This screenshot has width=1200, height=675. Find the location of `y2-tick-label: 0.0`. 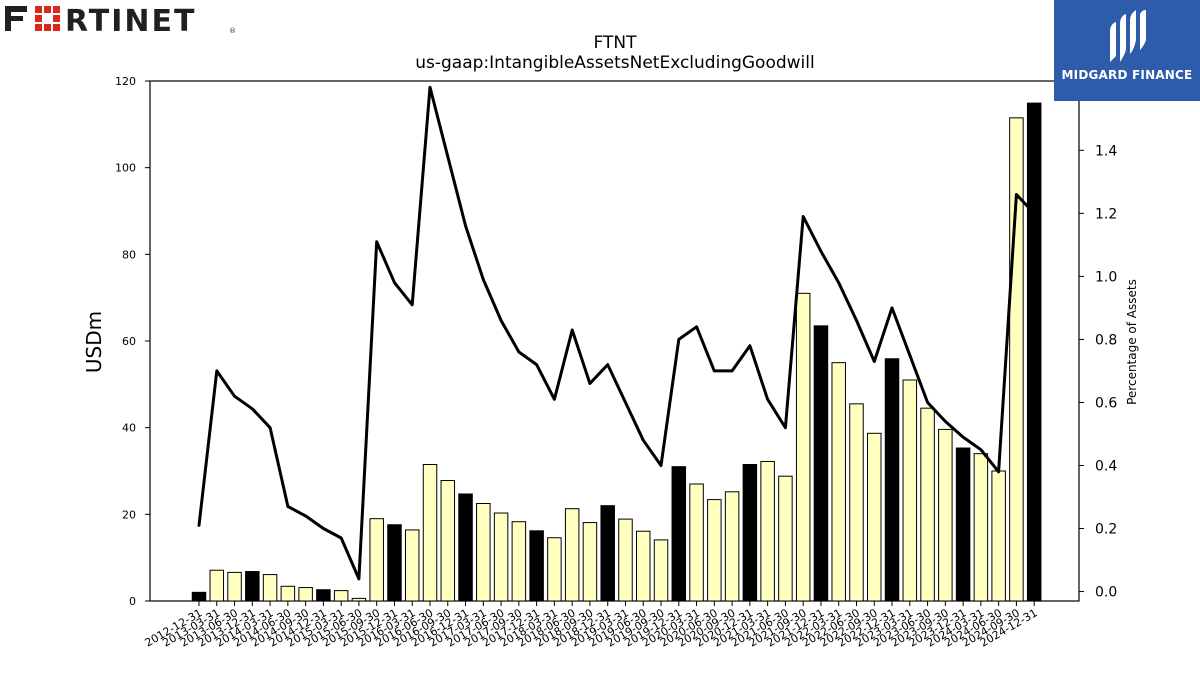

y2-tick-label: 0.0 is located at coordinates (1106, 593).